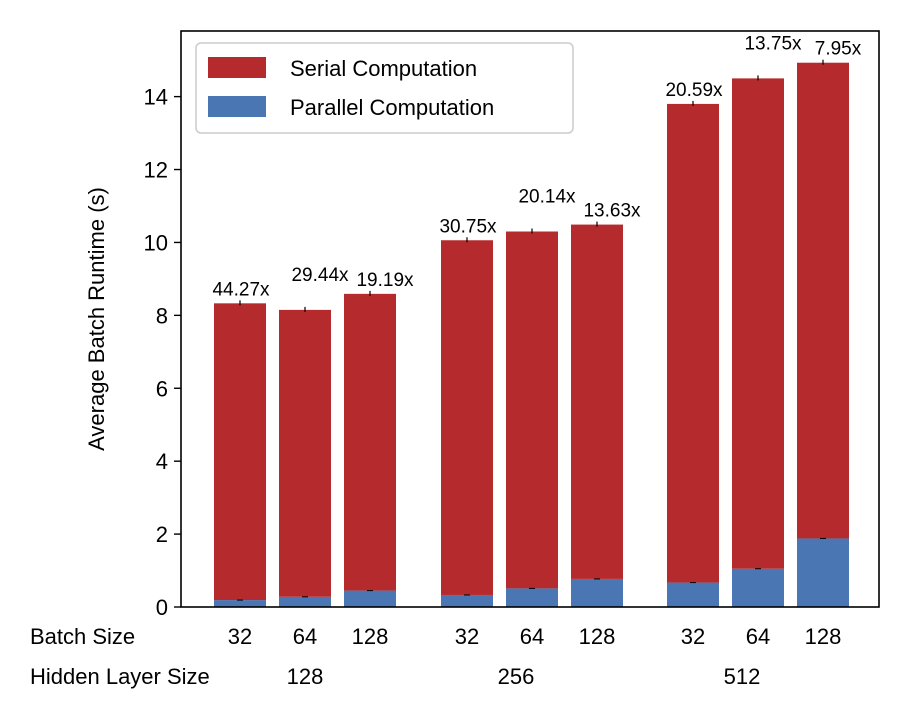 This screenshot has height=722, width=910. I want to click on x-tick-label-batch-4: 64, so click(532, 636).